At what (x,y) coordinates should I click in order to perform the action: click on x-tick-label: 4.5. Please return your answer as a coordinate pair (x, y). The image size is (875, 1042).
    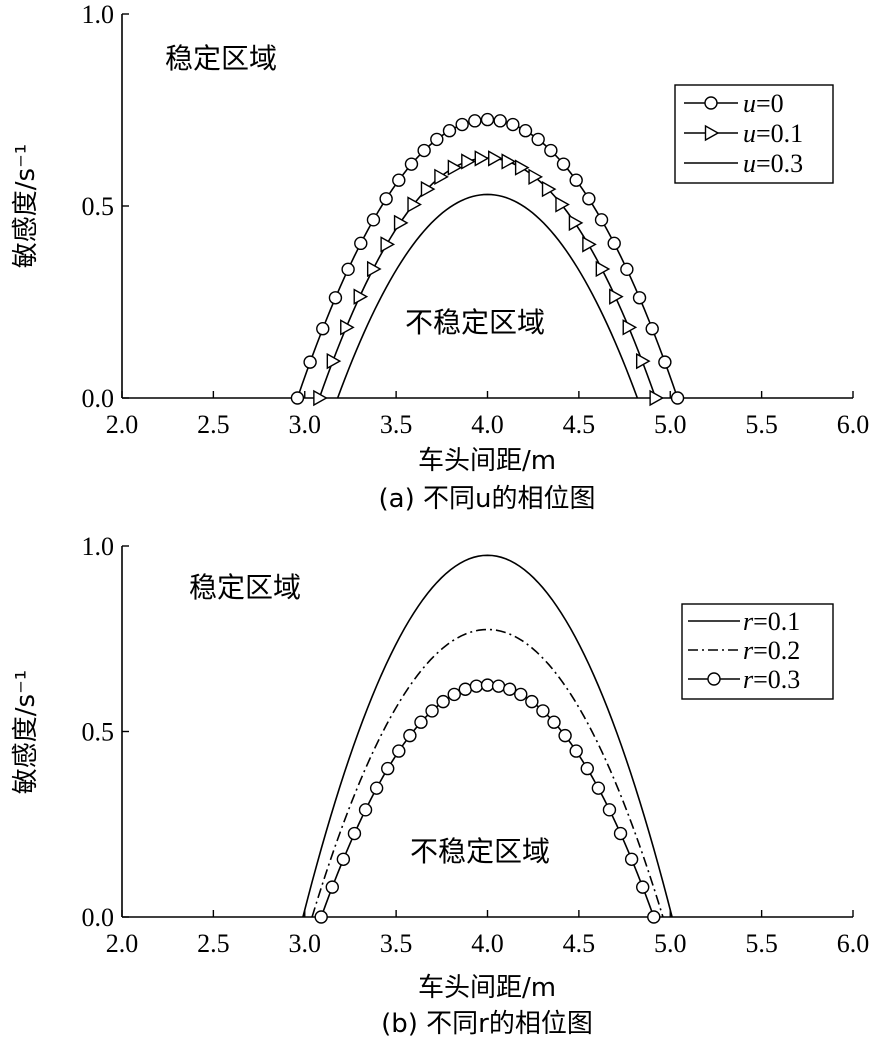
    Looking at the image, I should click on (579, 424).